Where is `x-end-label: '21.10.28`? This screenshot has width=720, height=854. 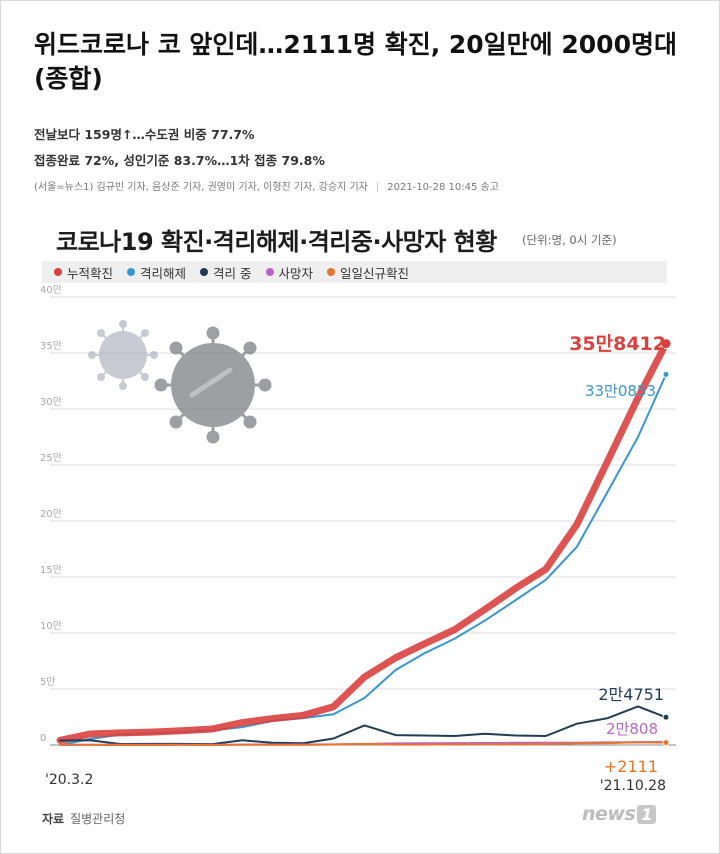 x-end-label: '21.10.28 is located at coordinates (633, 786).